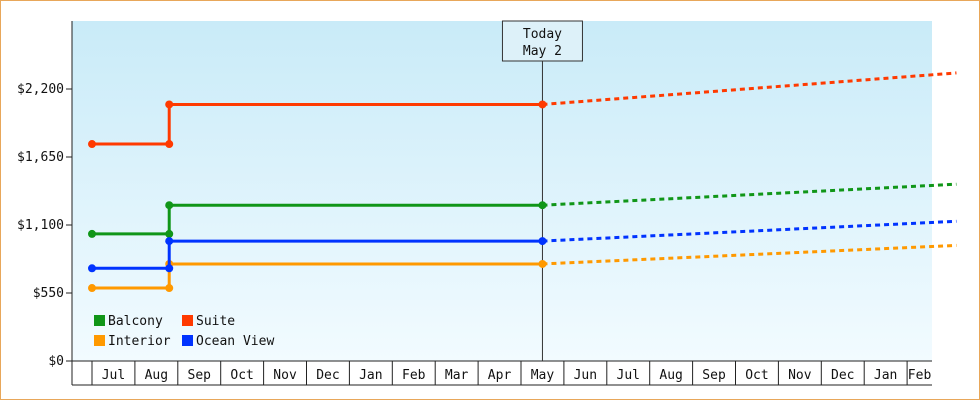  What do you see at coordinates (542, 51) in the screenshot?
I see `today-date-label: May 2` at bounding box center [542, 51].